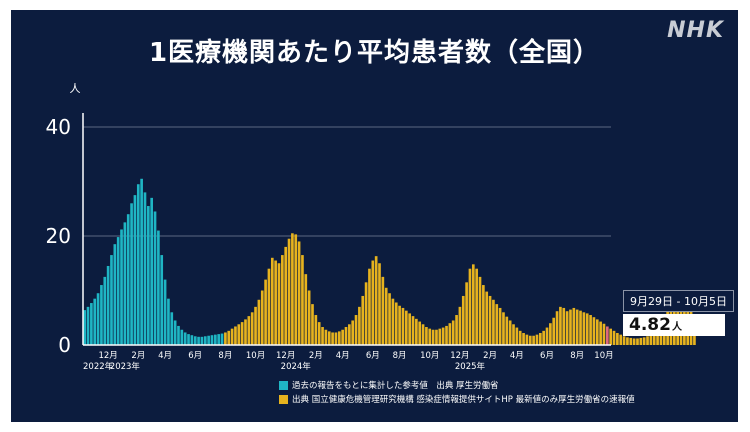 The width and height of the screenshot is (750, 432). Describe the element at coordinates (678, 301) in the screenshot. I see `latest-period-label: 9月29日 - 10月5日` at that location.